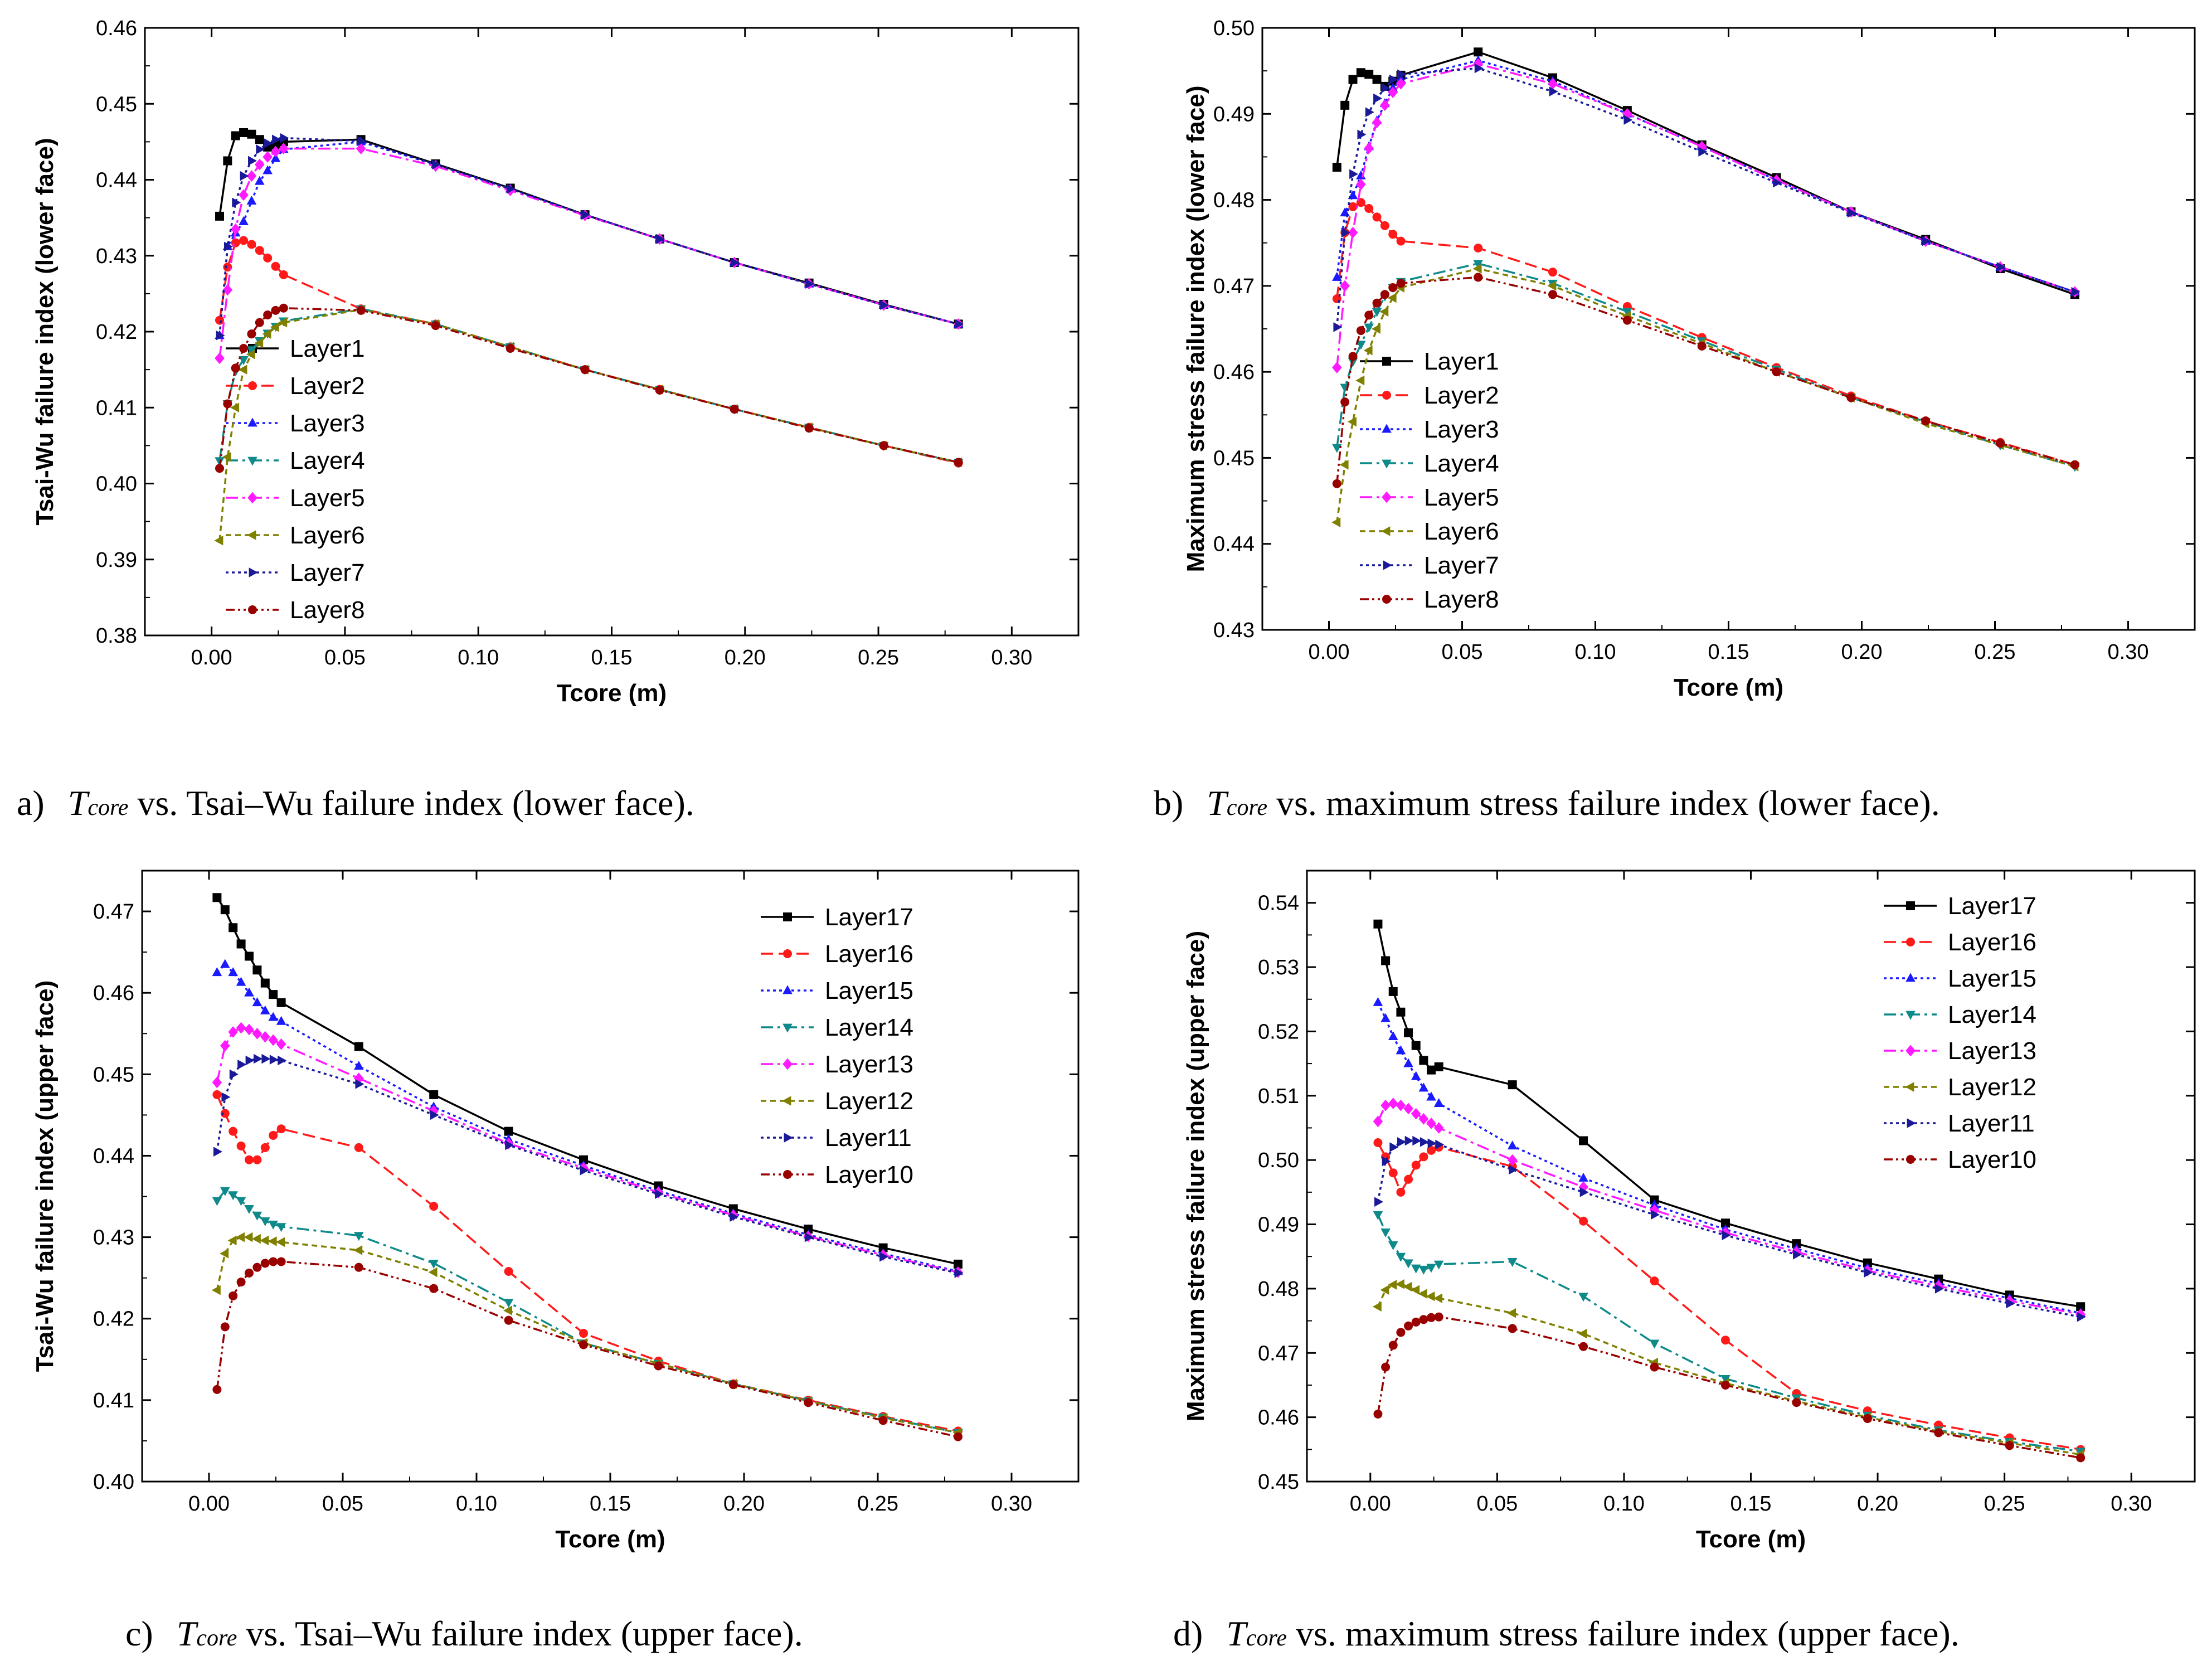 The width and height of the screenshot is (2207, 1680). Describe the element at coordinates (1237, 1633) in the screenshot. I see `caption-d-var: T` at that location.